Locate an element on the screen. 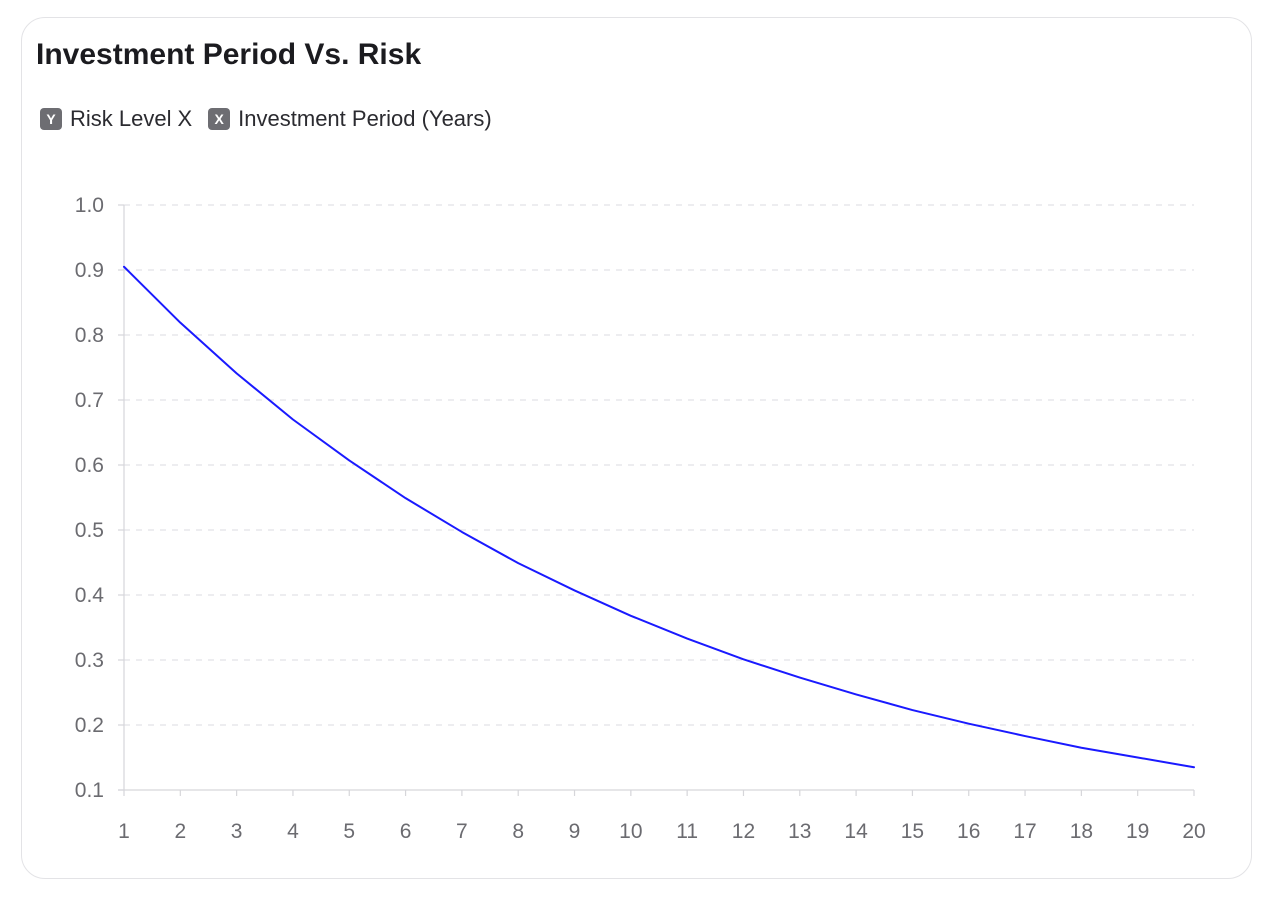 The image size is (1280, 899). x-tick-label: 19 is located at coordinates (1137, 831).